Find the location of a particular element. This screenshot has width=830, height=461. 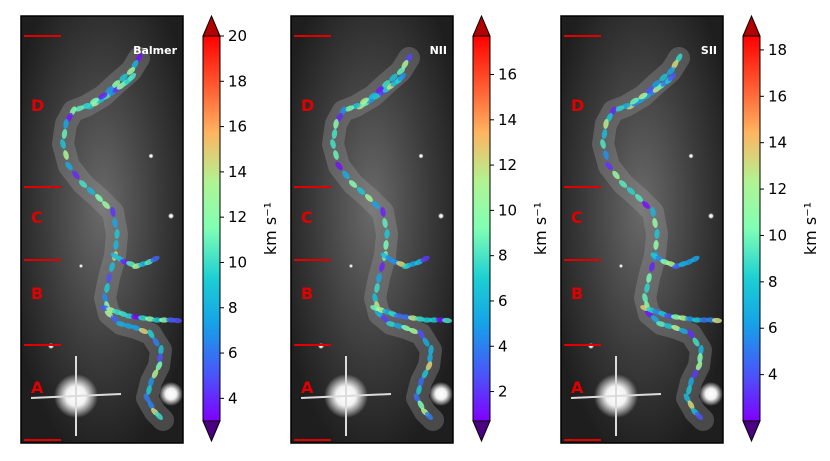

colorbar-tick-label: 14 is located at coordinates (507, 120).